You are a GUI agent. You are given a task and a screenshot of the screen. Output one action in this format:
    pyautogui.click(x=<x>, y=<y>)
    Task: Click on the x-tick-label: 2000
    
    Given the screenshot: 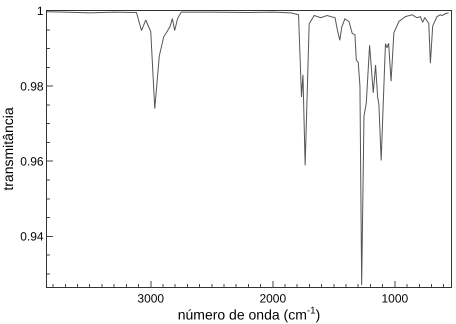 What is the action you would take?
    pyautogui.click(x=272, y=298)
    